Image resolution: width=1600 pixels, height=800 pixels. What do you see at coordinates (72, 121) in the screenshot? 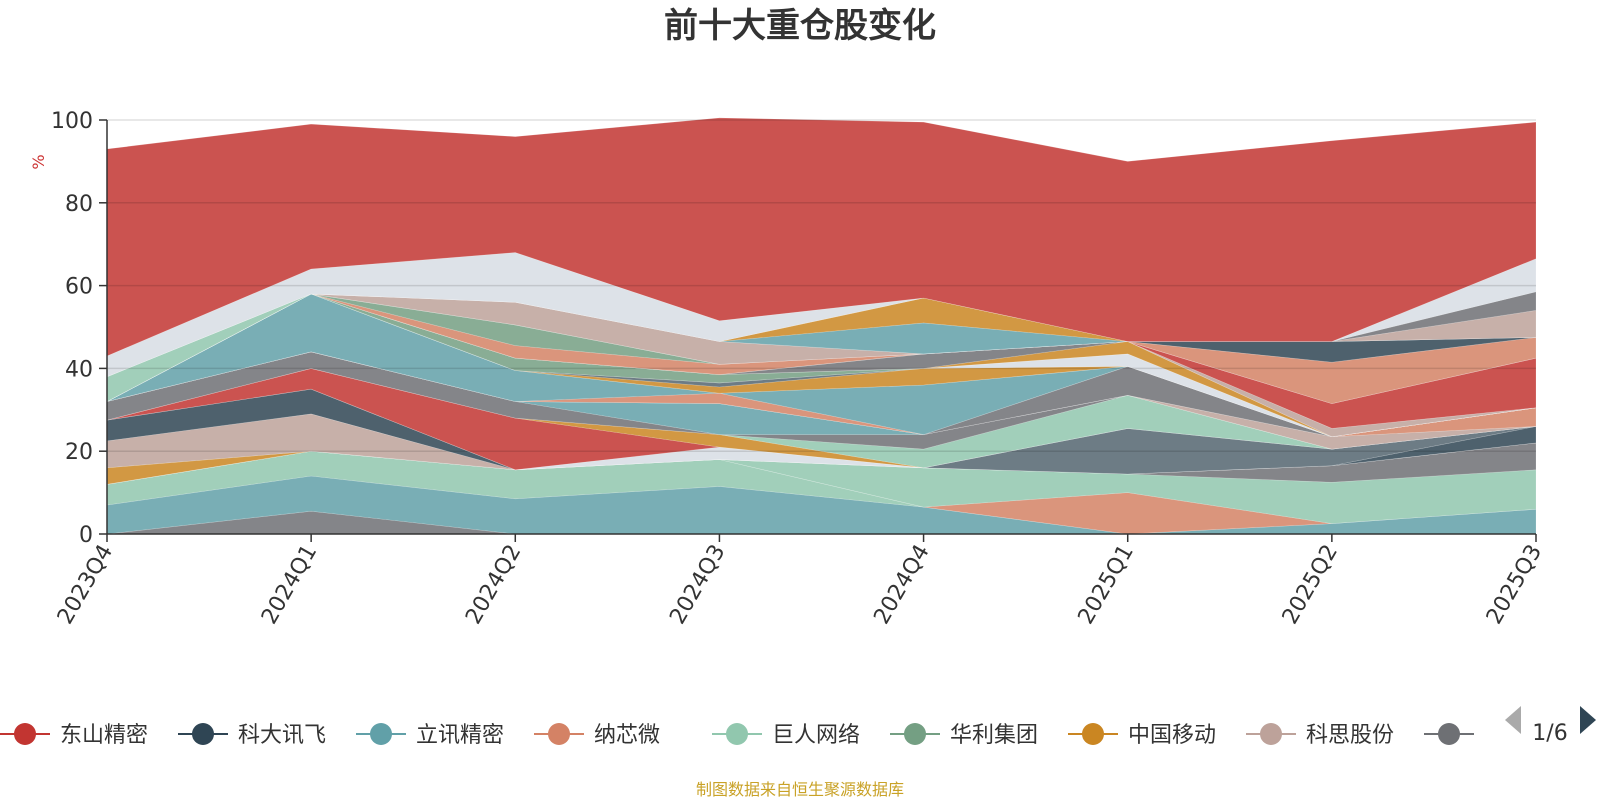
I see `y-tick-label: 100` at bounding box center [72, 121].